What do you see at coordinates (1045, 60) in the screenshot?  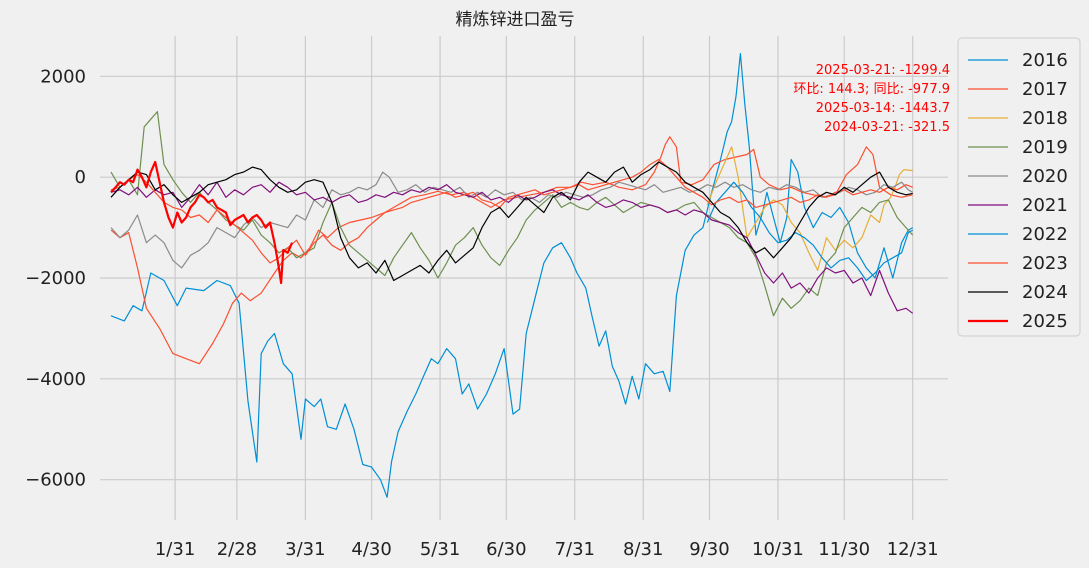 I see `legend-label-2016: 2016` at bounding box center [1045, 60].